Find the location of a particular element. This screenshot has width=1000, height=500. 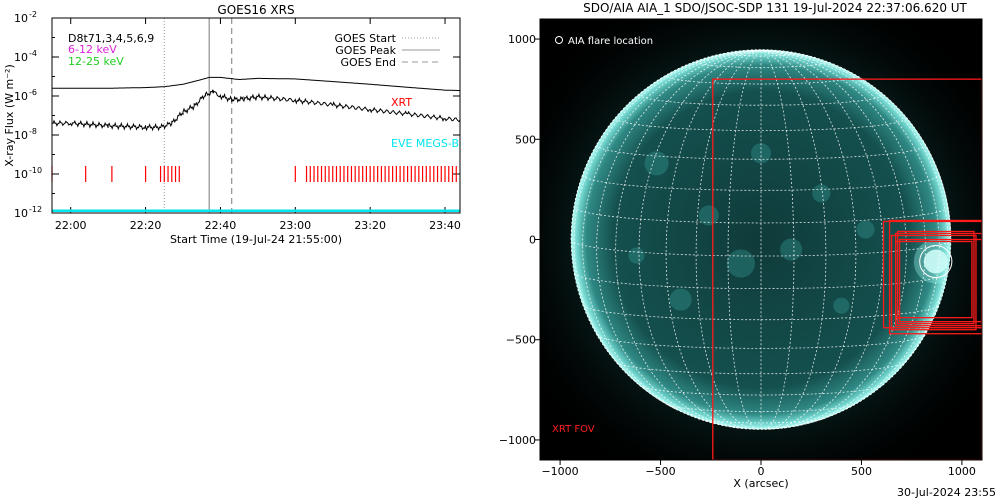

goes-x-tick-label: 22:20 is located at coordinates (146, 225).